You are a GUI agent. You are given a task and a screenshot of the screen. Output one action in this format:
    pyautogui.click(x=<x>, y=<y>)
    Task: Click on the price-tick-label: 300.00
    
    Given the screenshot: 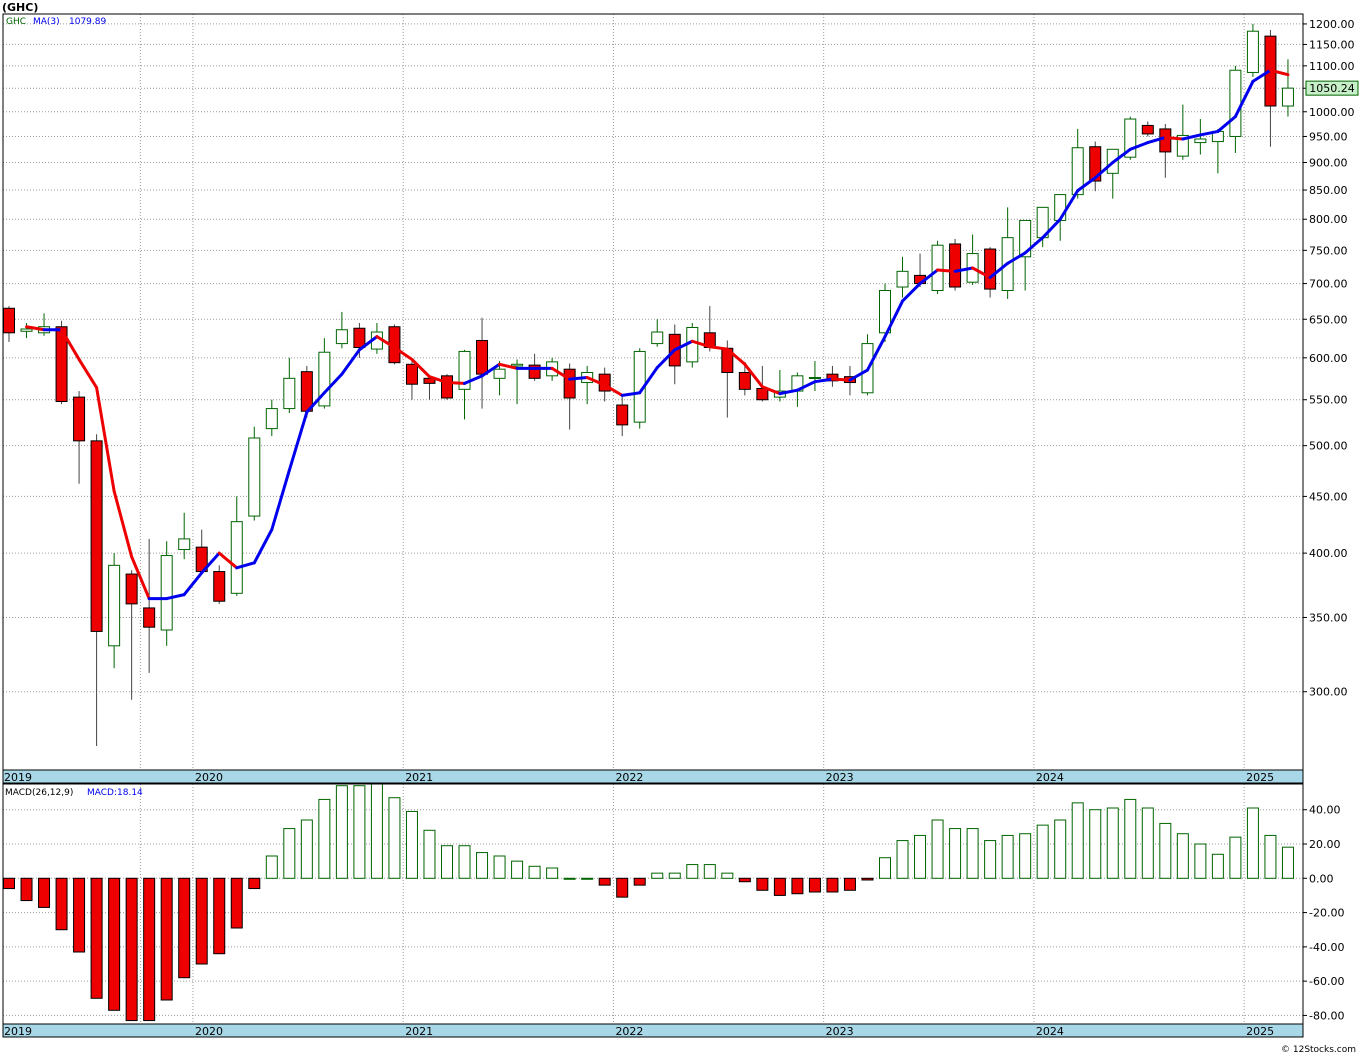 What is the action you would take?
    pyautogui.click(x=1328, y=692)
    